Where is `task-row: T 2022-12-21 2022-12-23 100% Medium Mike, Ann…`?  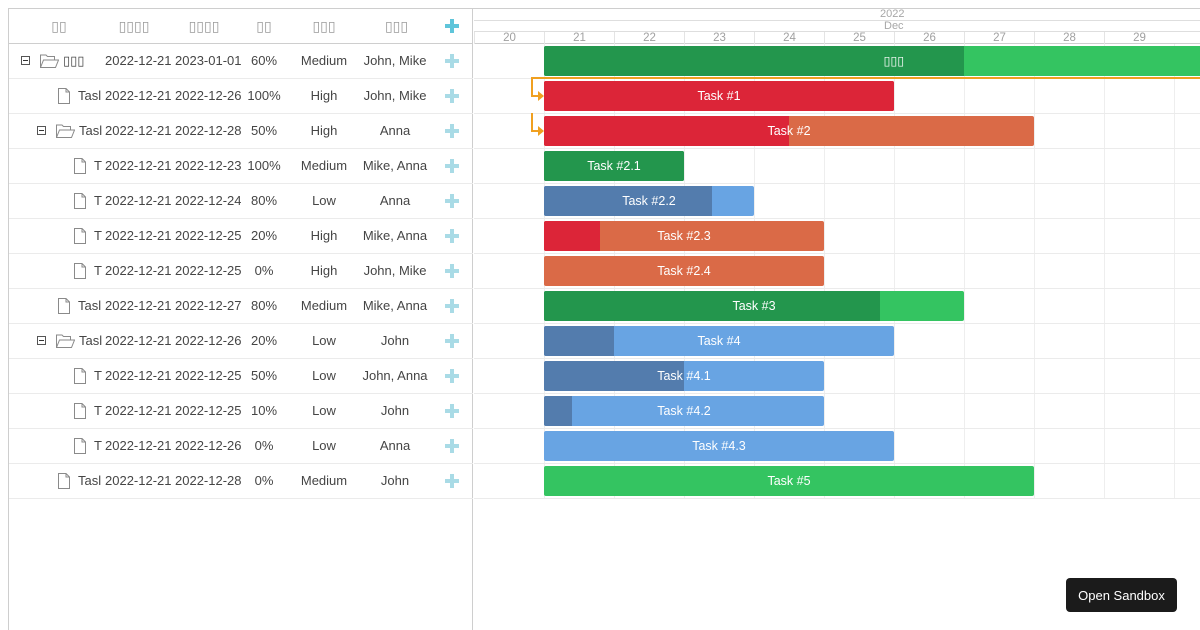 task-row: T 2022-12-21 2022-12-23 100% Medium Mike, Ann… is located at coordinates (241, 166).